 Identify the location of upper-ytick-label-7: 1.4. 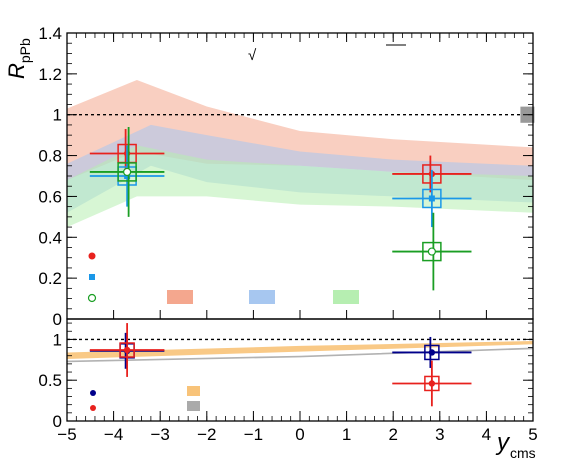
(50, 33).